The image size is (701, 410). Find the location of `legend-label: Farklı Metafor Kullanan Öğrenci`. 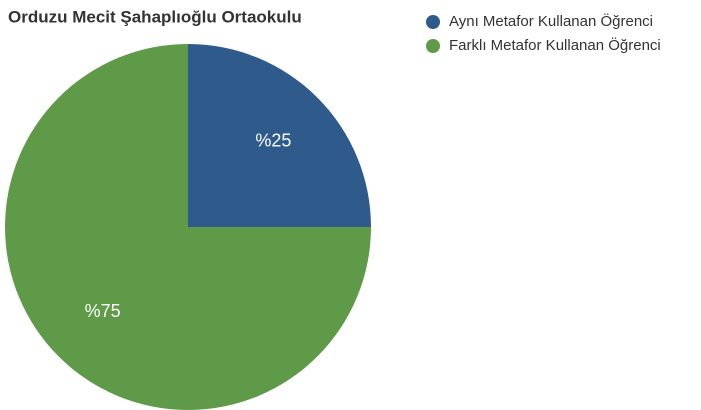

legend-label: Farklı Metafor Kullanan Öğrenci is located at coordinates (555, 45).